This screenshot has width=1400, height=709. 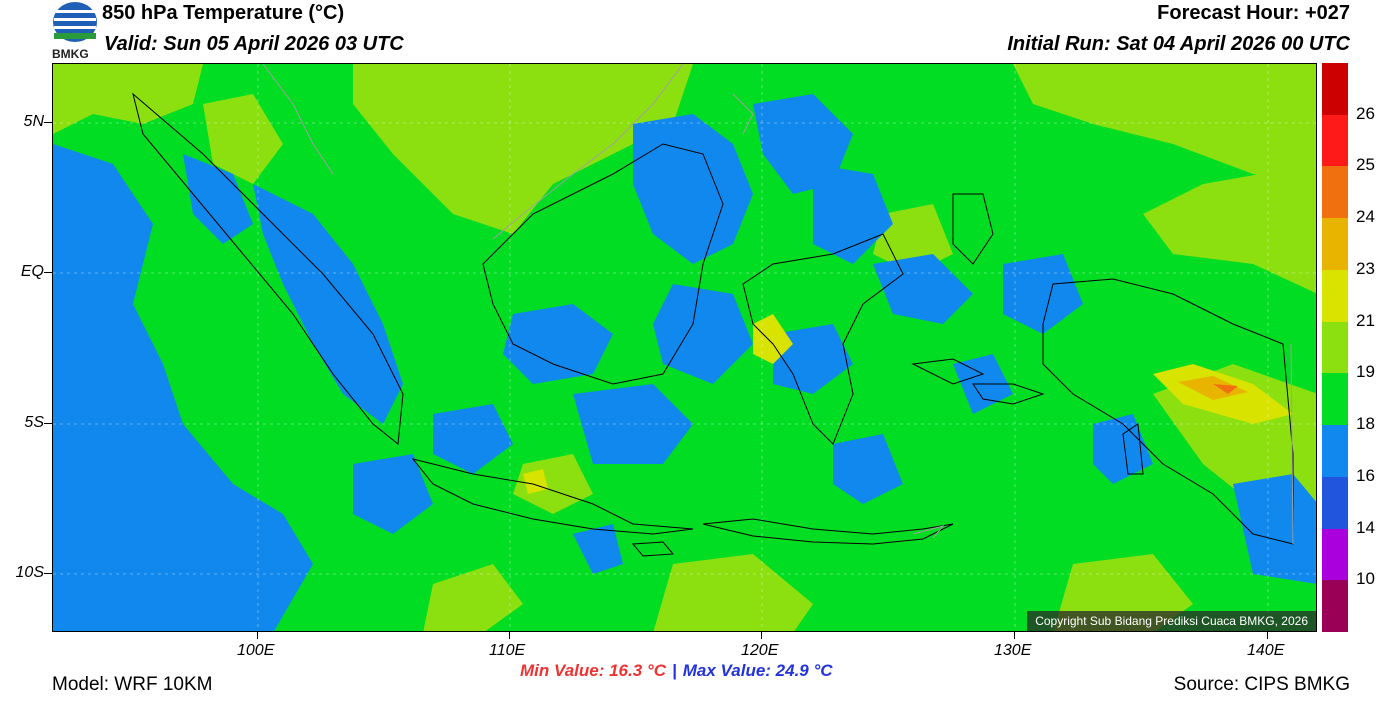 What do you see at coordinates (1365, 372) in the screenshot?
I see `colorbar-label: 19` at bounding box center [1365, 372].